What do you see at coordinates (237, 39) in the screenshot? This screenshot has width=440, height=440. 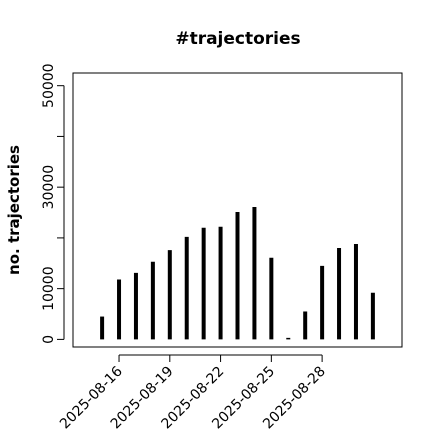 I see `chart-title: #trajectories` at bounding box center [237, 39].